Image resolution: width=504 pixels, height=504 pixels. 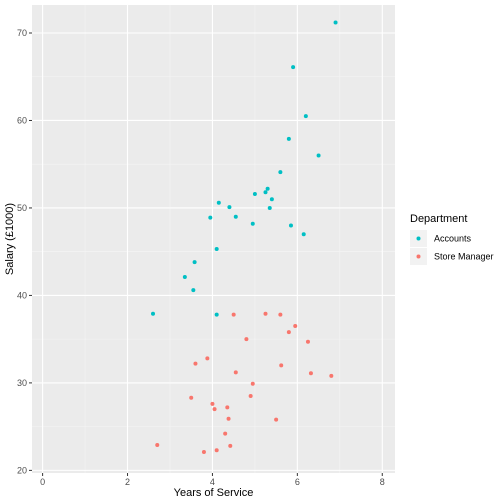 What do you see at coordinates (382, 482) in the screenshot?
I see `x-tick-label: 8` at bounding box center [382, 482].